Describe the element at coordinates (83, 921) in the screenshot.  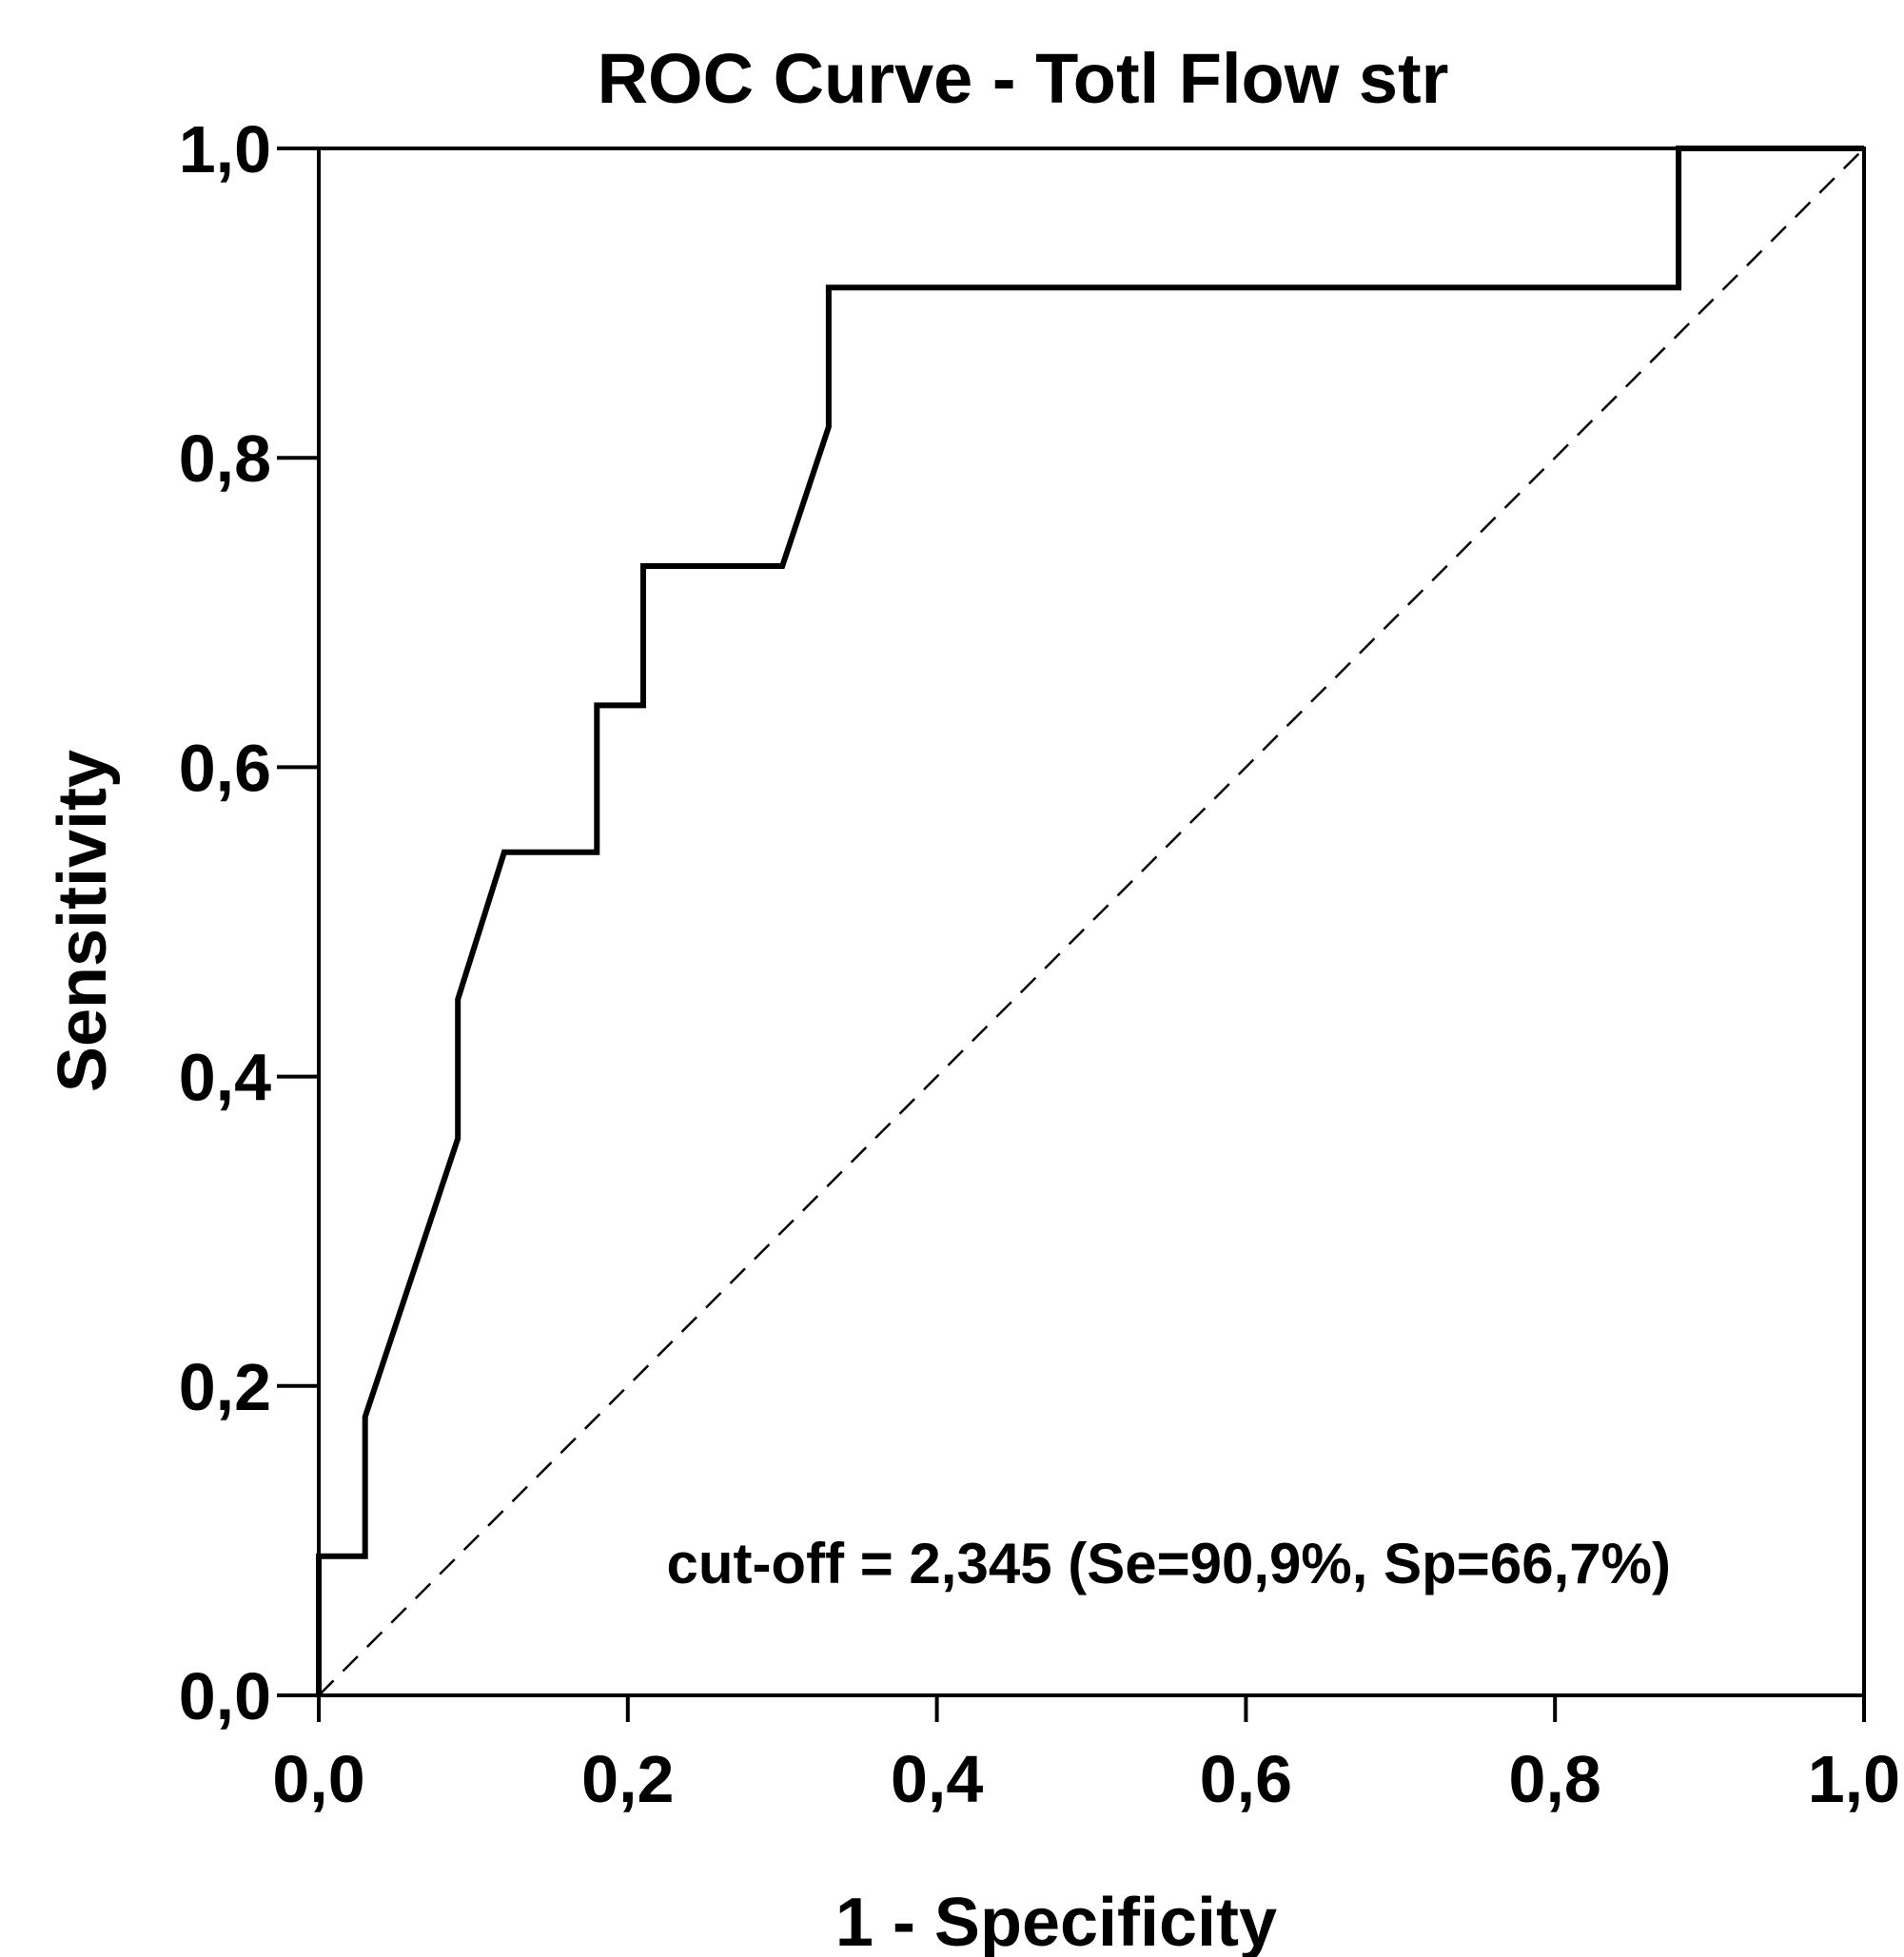
I see `y-axis-label: Sensitivity` at that location.